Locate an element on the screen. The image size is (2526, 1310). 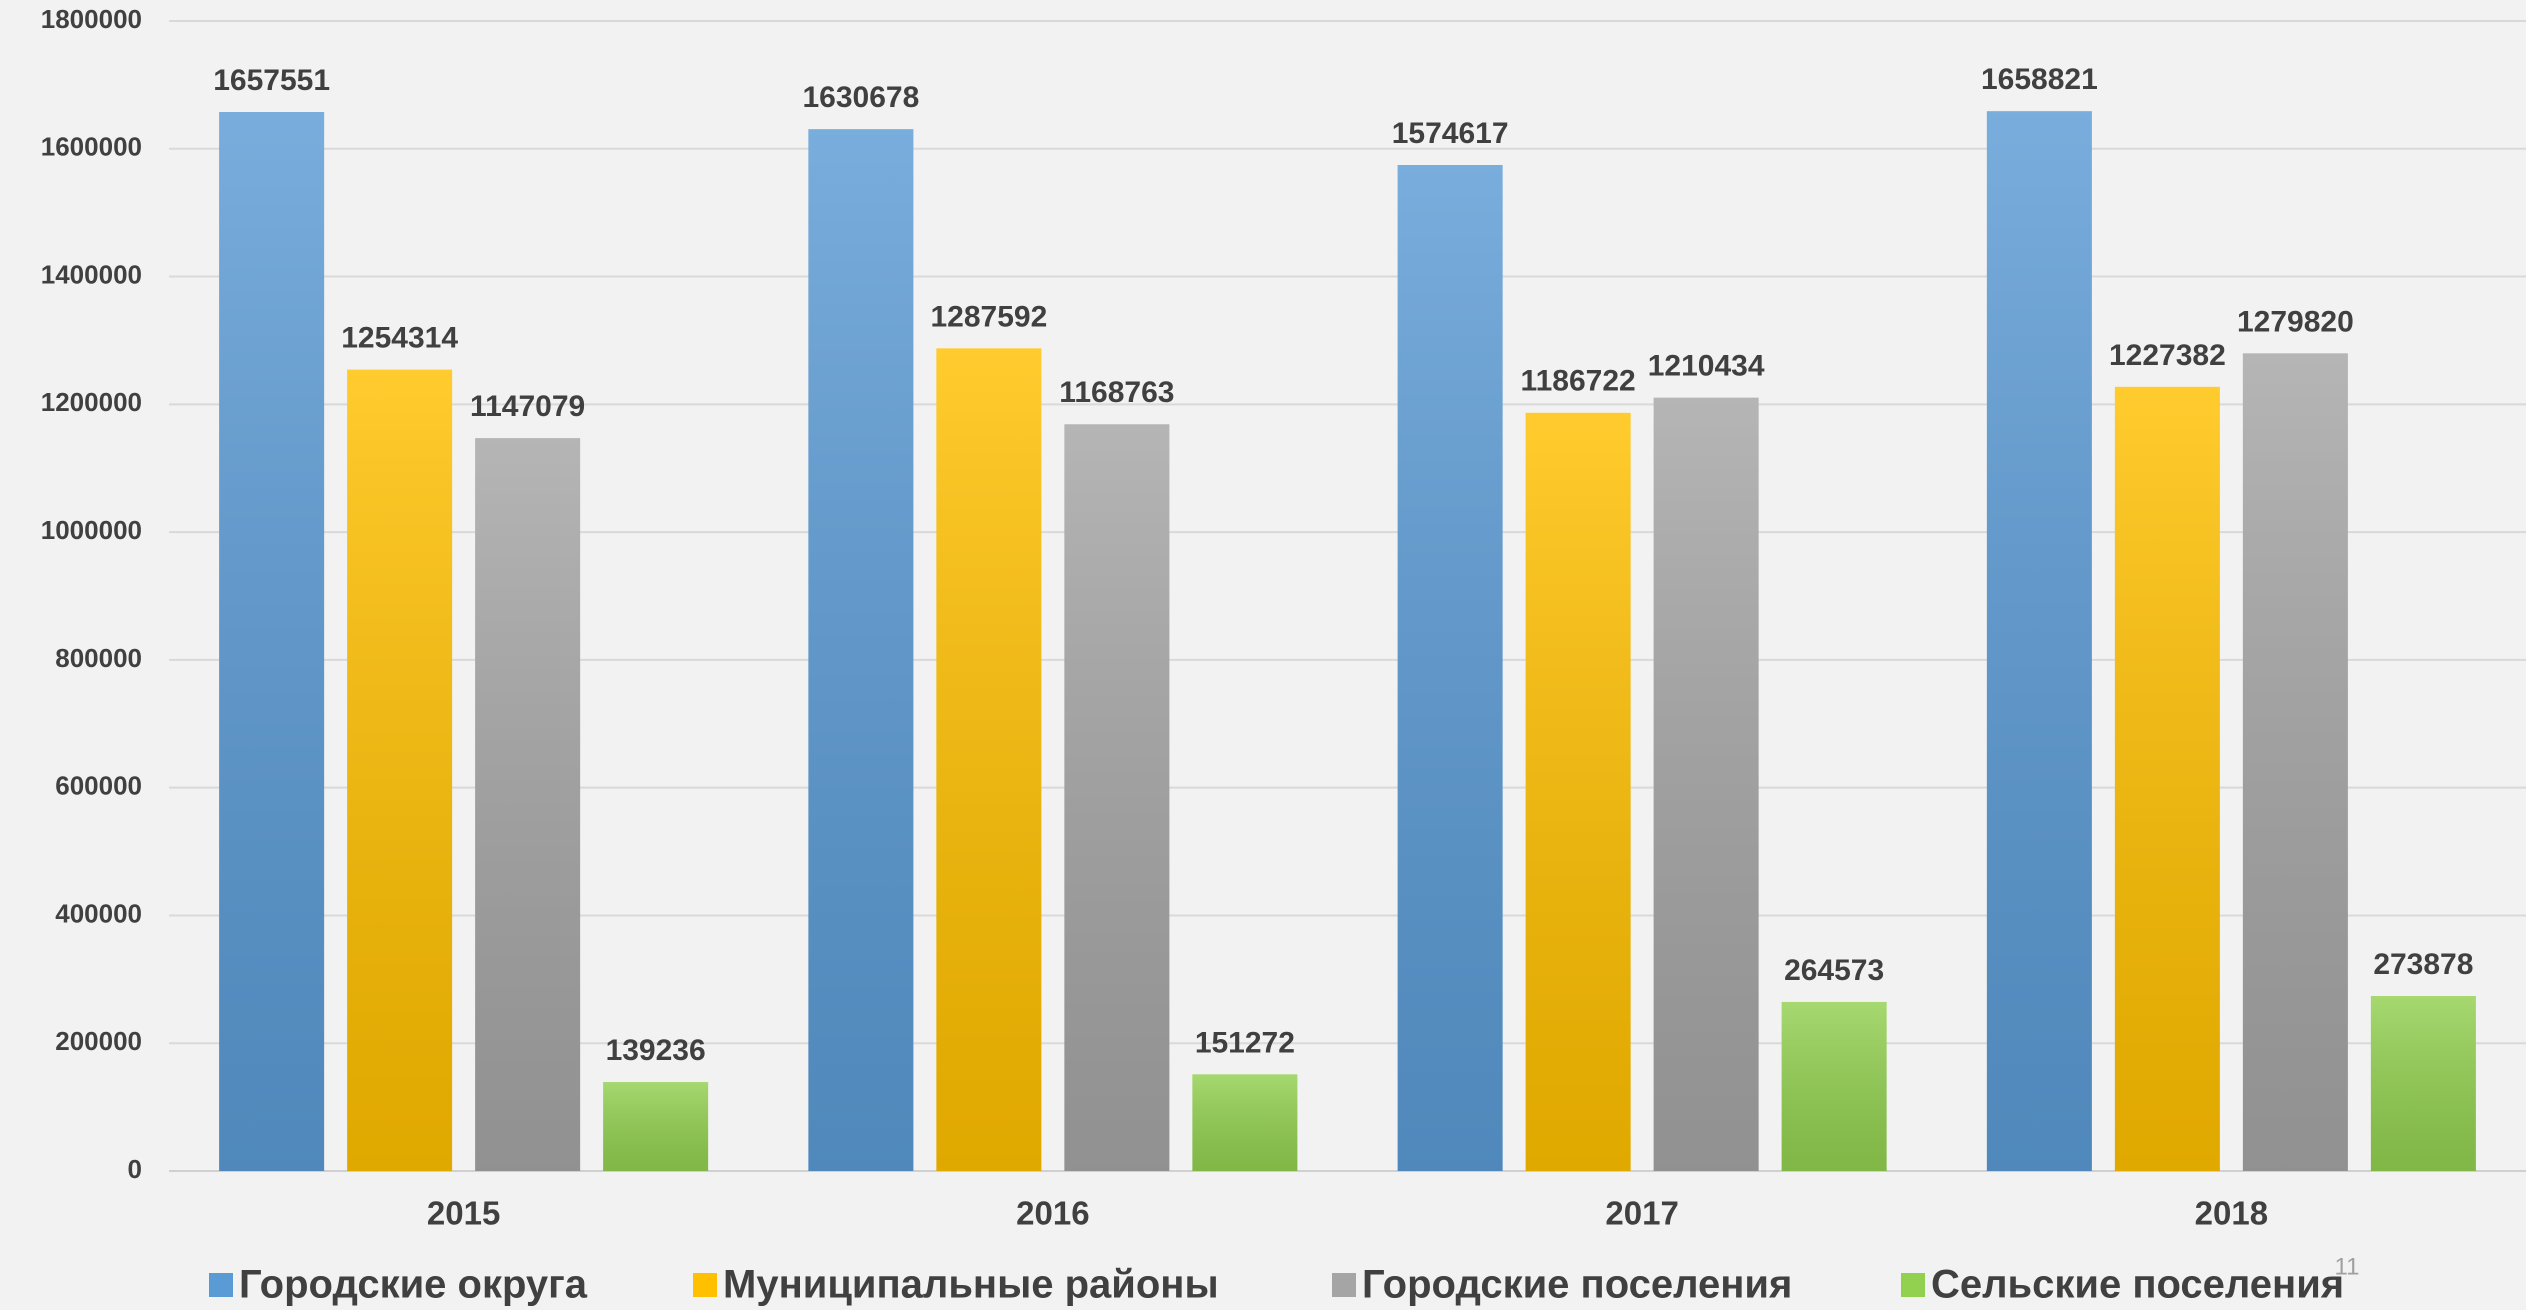
page-number: 11 is located at coordinates (2347, 1266).